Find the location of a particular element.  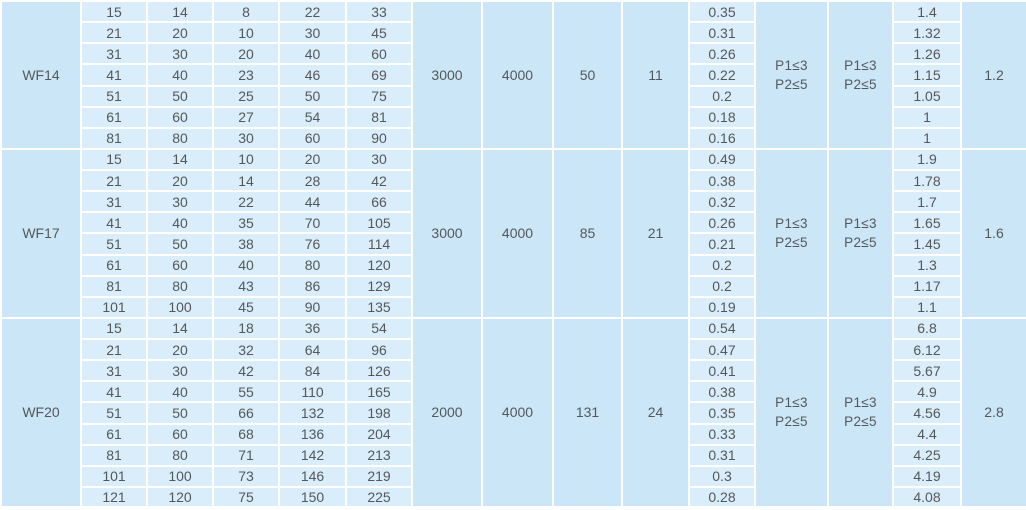

value-cell: 129 is located at coordinates (379, 286).